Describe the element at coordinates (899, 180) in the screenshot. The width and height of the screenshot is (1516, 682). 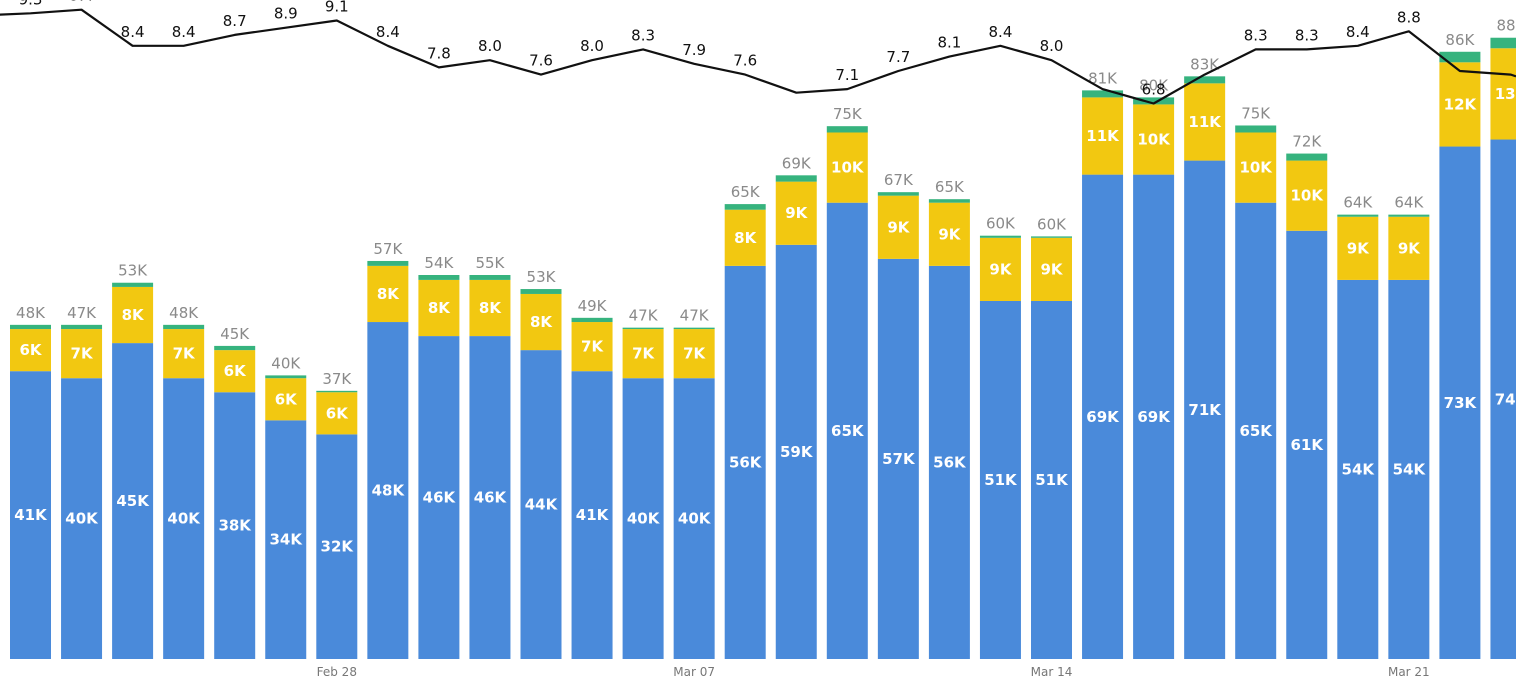
I see `data-label-total: 67K` at that location.